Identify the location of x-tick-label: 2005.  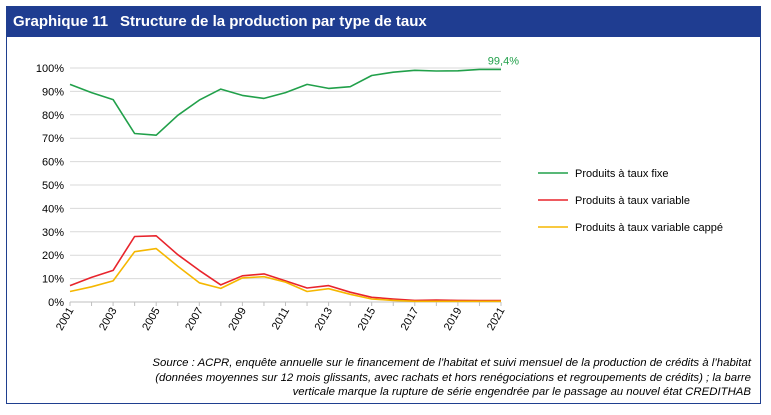
(151, 319).